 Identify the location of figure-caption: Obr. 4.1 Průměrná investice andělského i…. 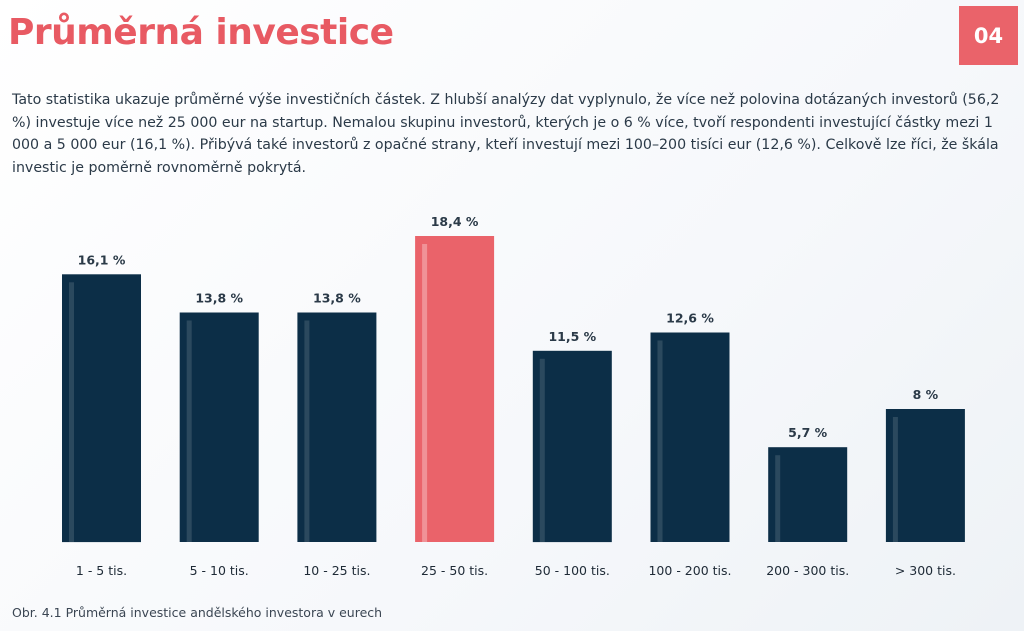
(197, 612).